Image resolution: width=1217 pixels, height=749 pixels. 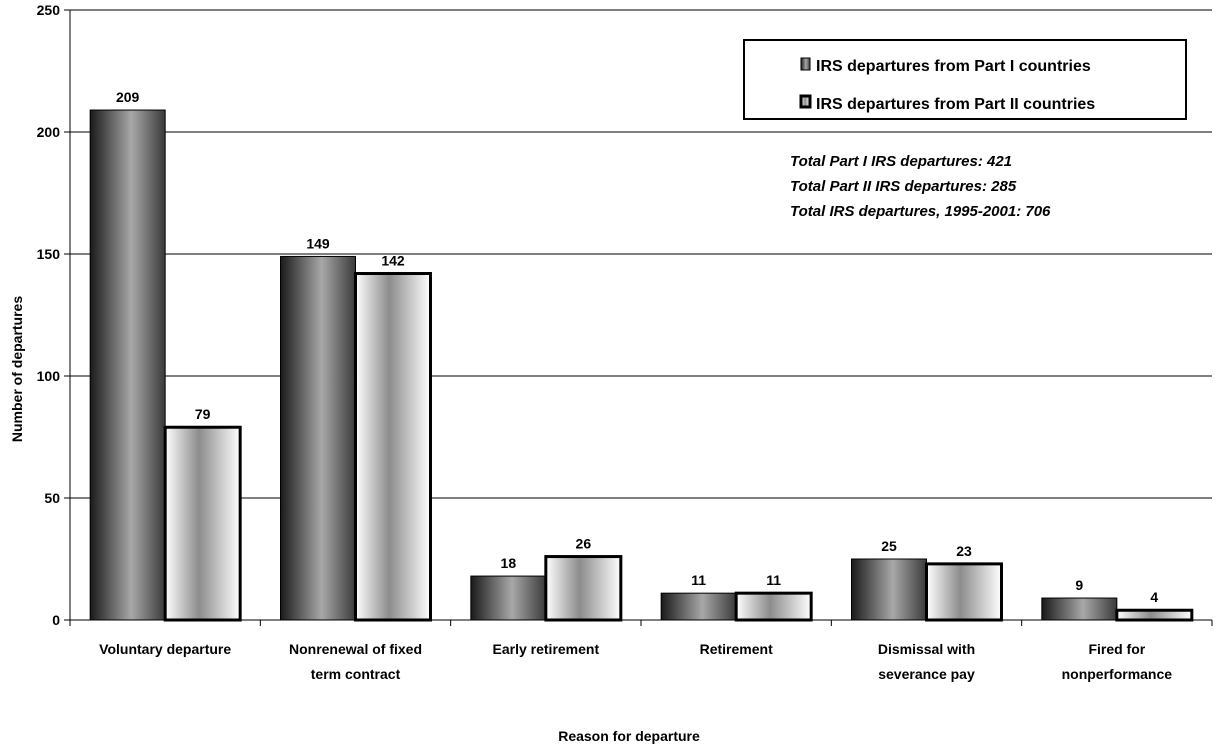 I want to click on y-tick-label: 150, so click(x=49, y=254).